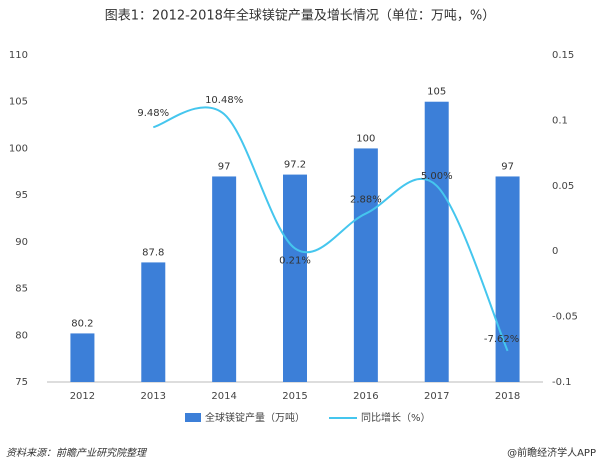 Image resolution: width=600 pixels, height=476 pixels. I want to click on line-value-label: 5.00%, so click(437, 176).